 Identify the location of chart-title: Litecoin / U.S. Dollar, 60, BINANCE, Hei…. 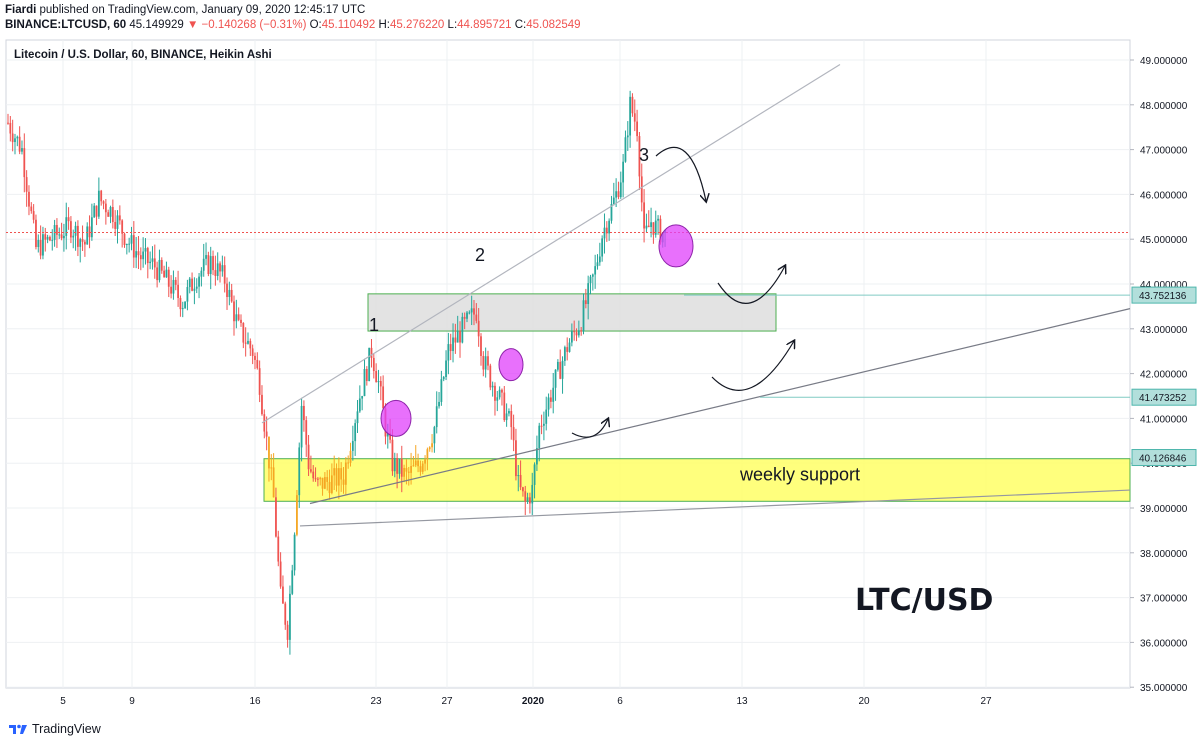
(143, 55).